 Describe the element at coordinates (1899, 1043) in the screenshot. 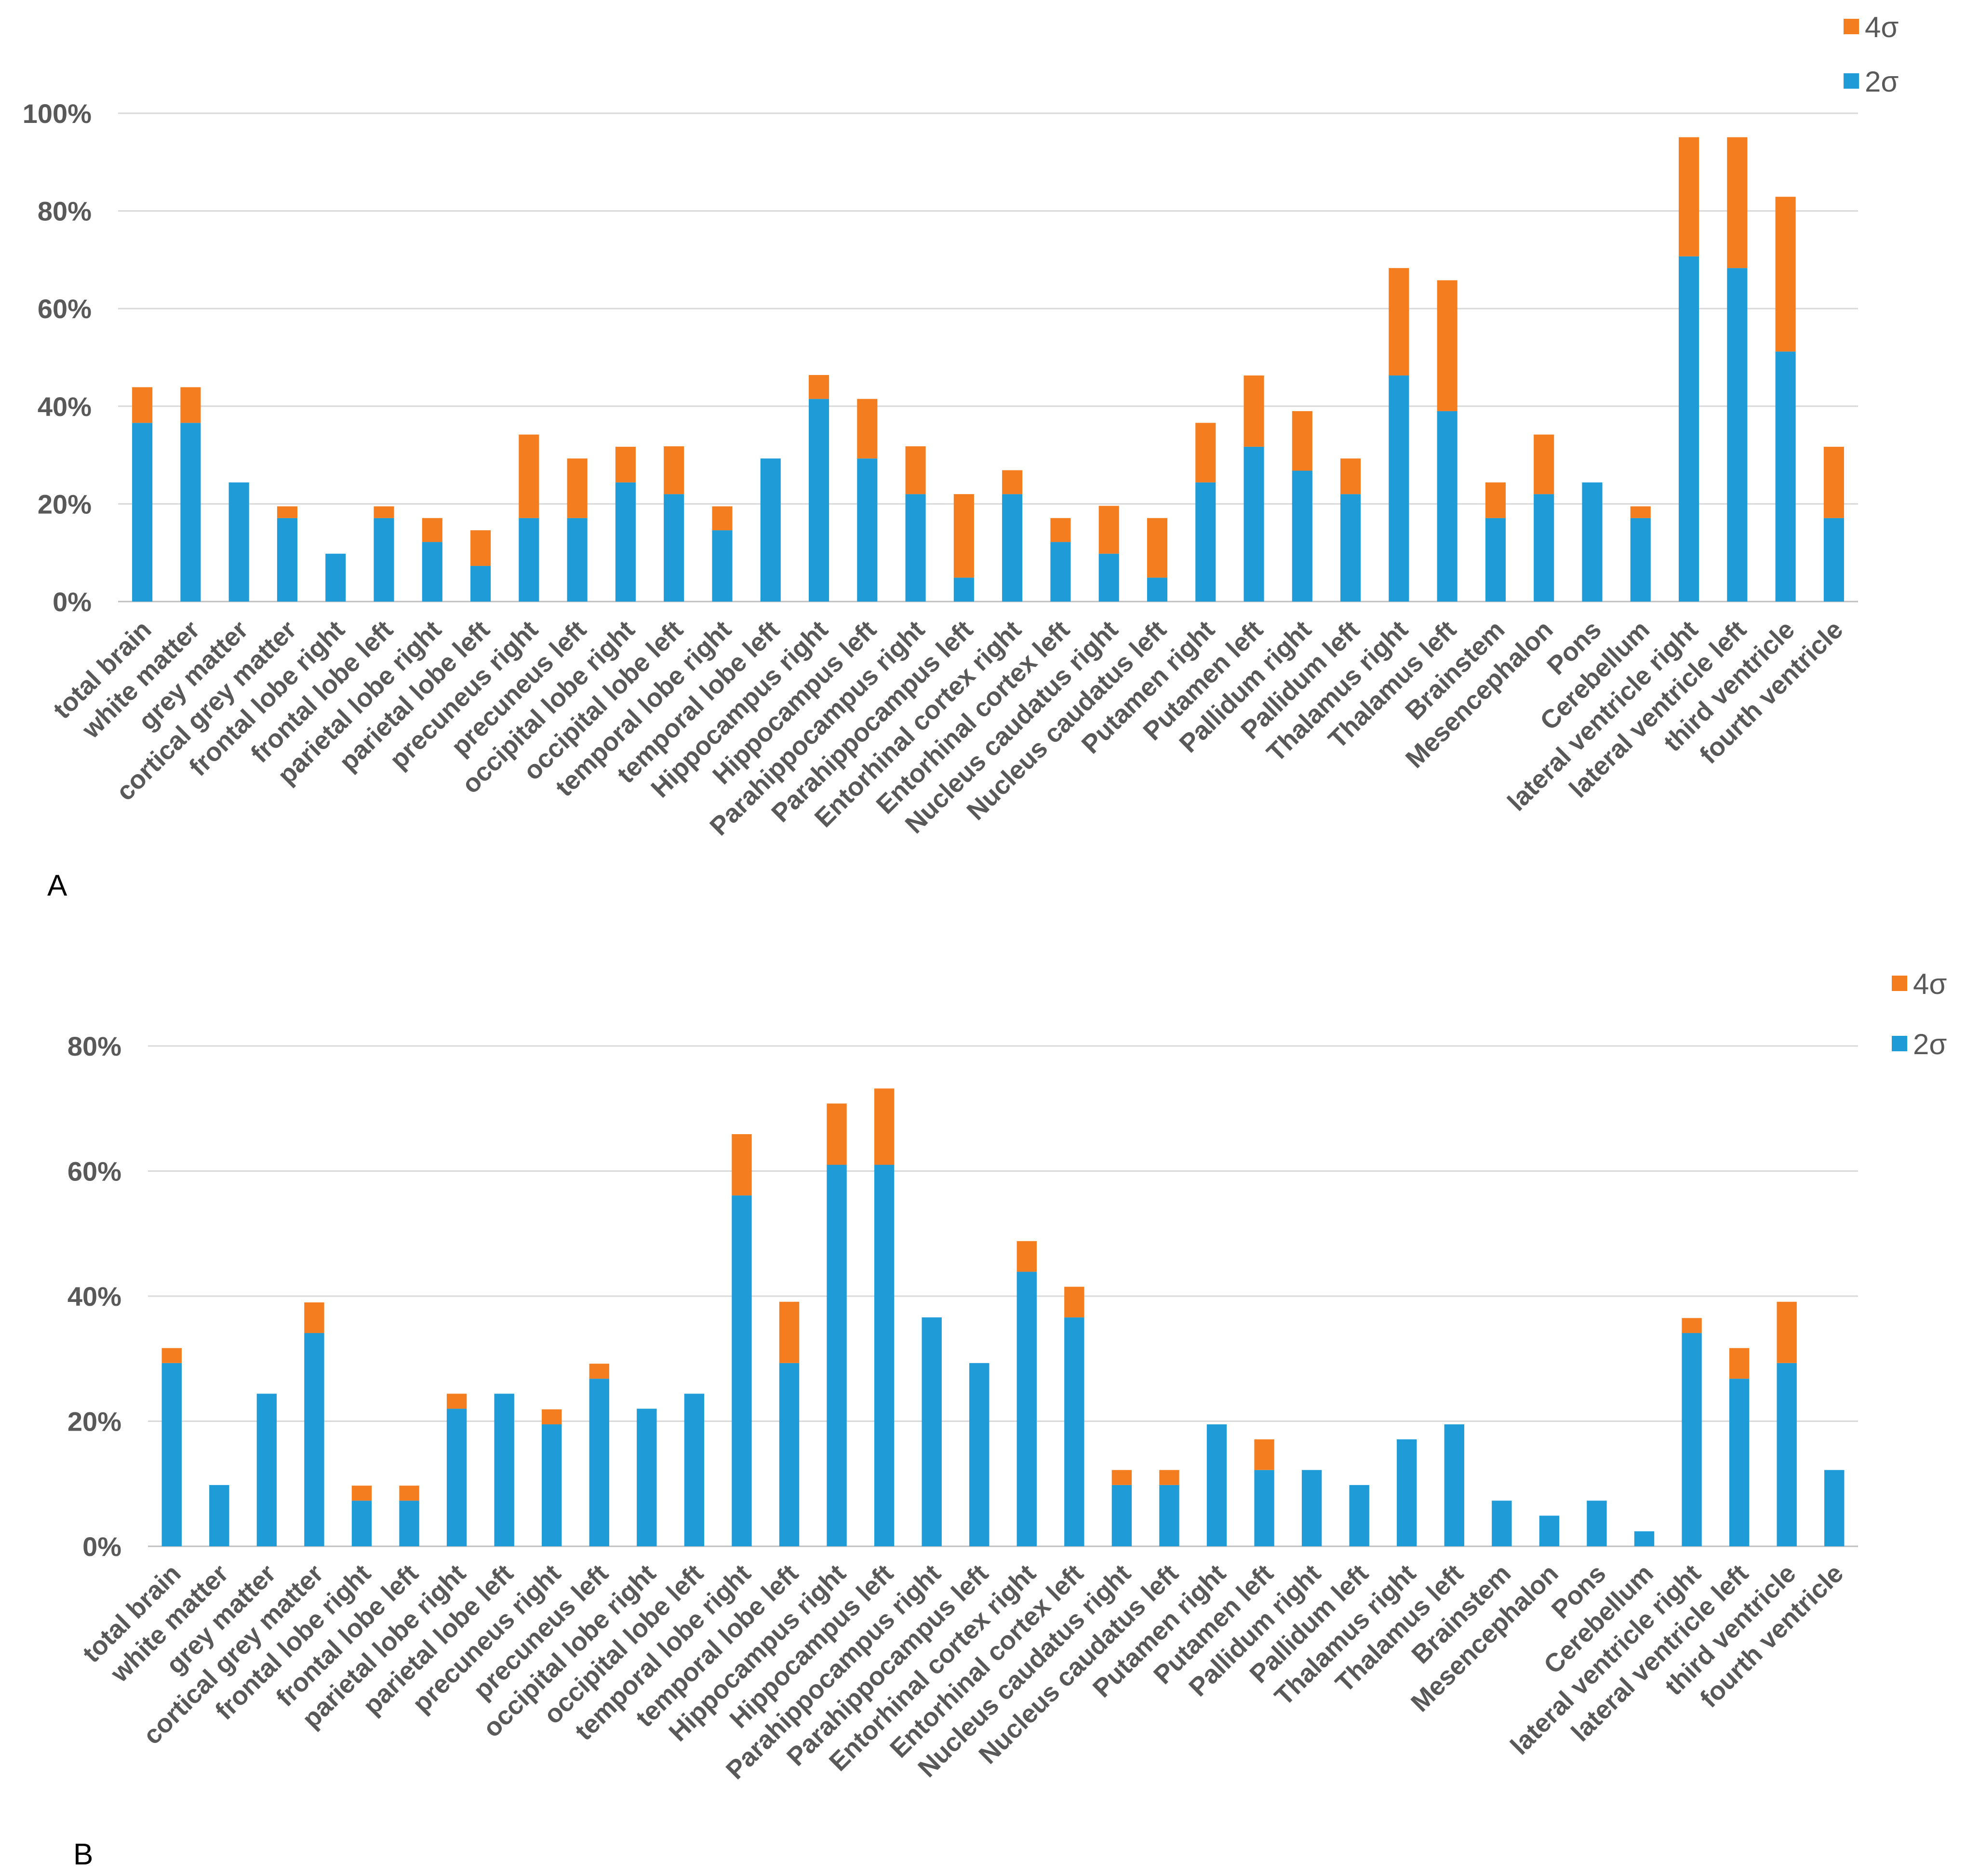

I see `panel-b-legend-swatch-2sigma` at that location.